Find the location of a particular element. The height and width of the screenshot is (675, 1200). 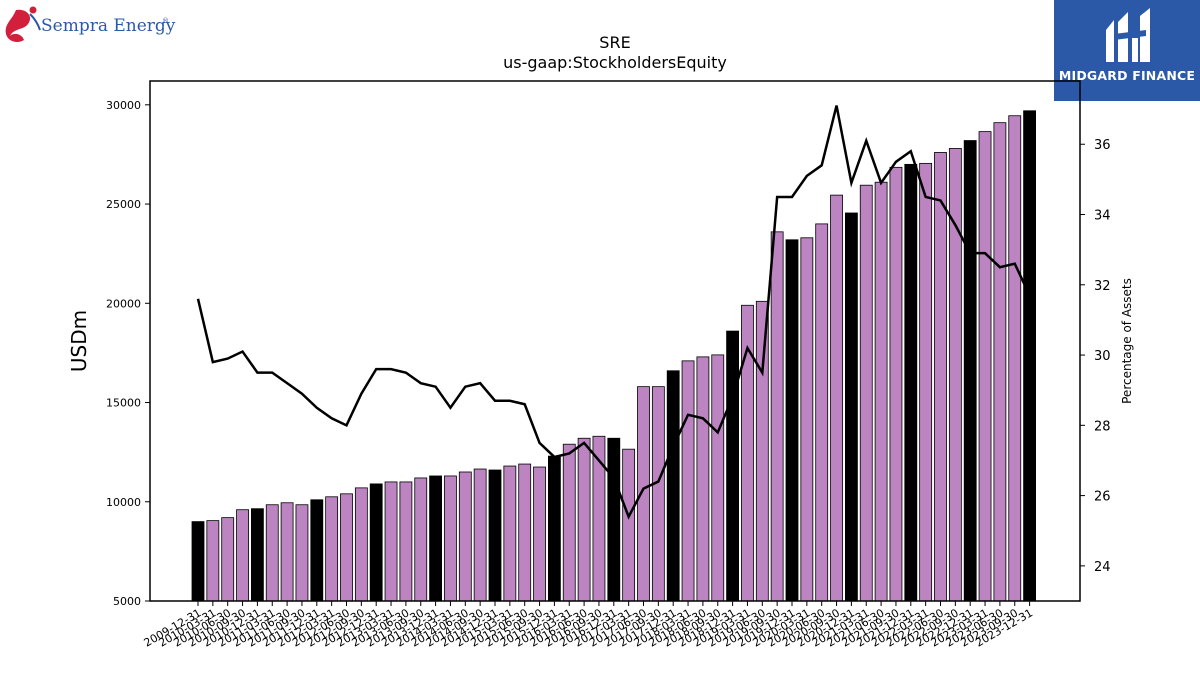

y2-tick-label: 26 is located at coordinates (1102, 497).